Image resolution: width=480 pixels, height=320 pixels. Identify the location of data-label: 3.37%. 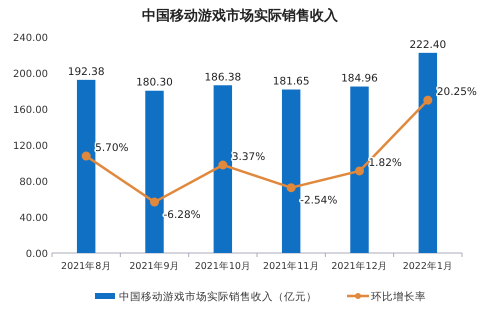
(249, 156).